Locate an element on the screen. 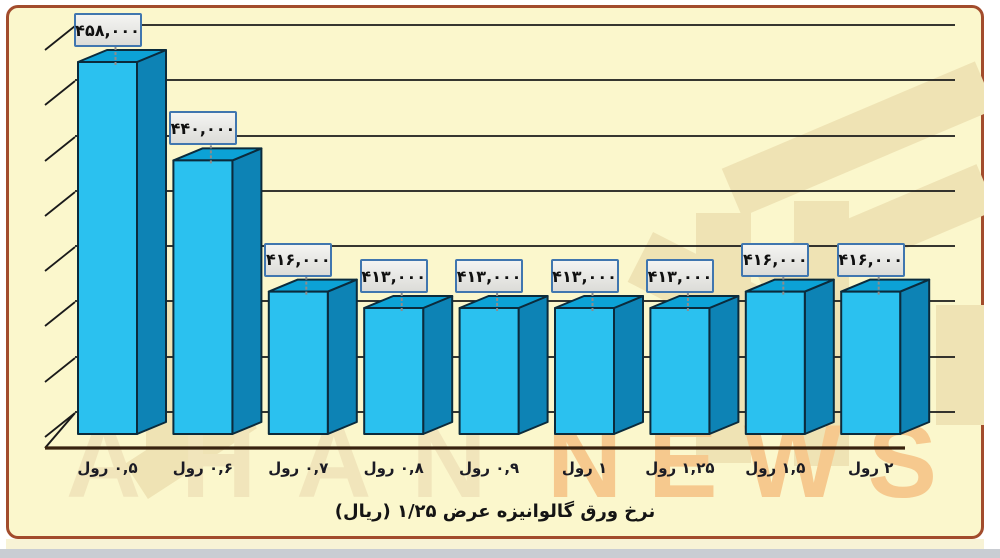 This screenshot has width=1000, height=558. x-axis-label: ۰,۵ رول is located at coordinates (107, 468).